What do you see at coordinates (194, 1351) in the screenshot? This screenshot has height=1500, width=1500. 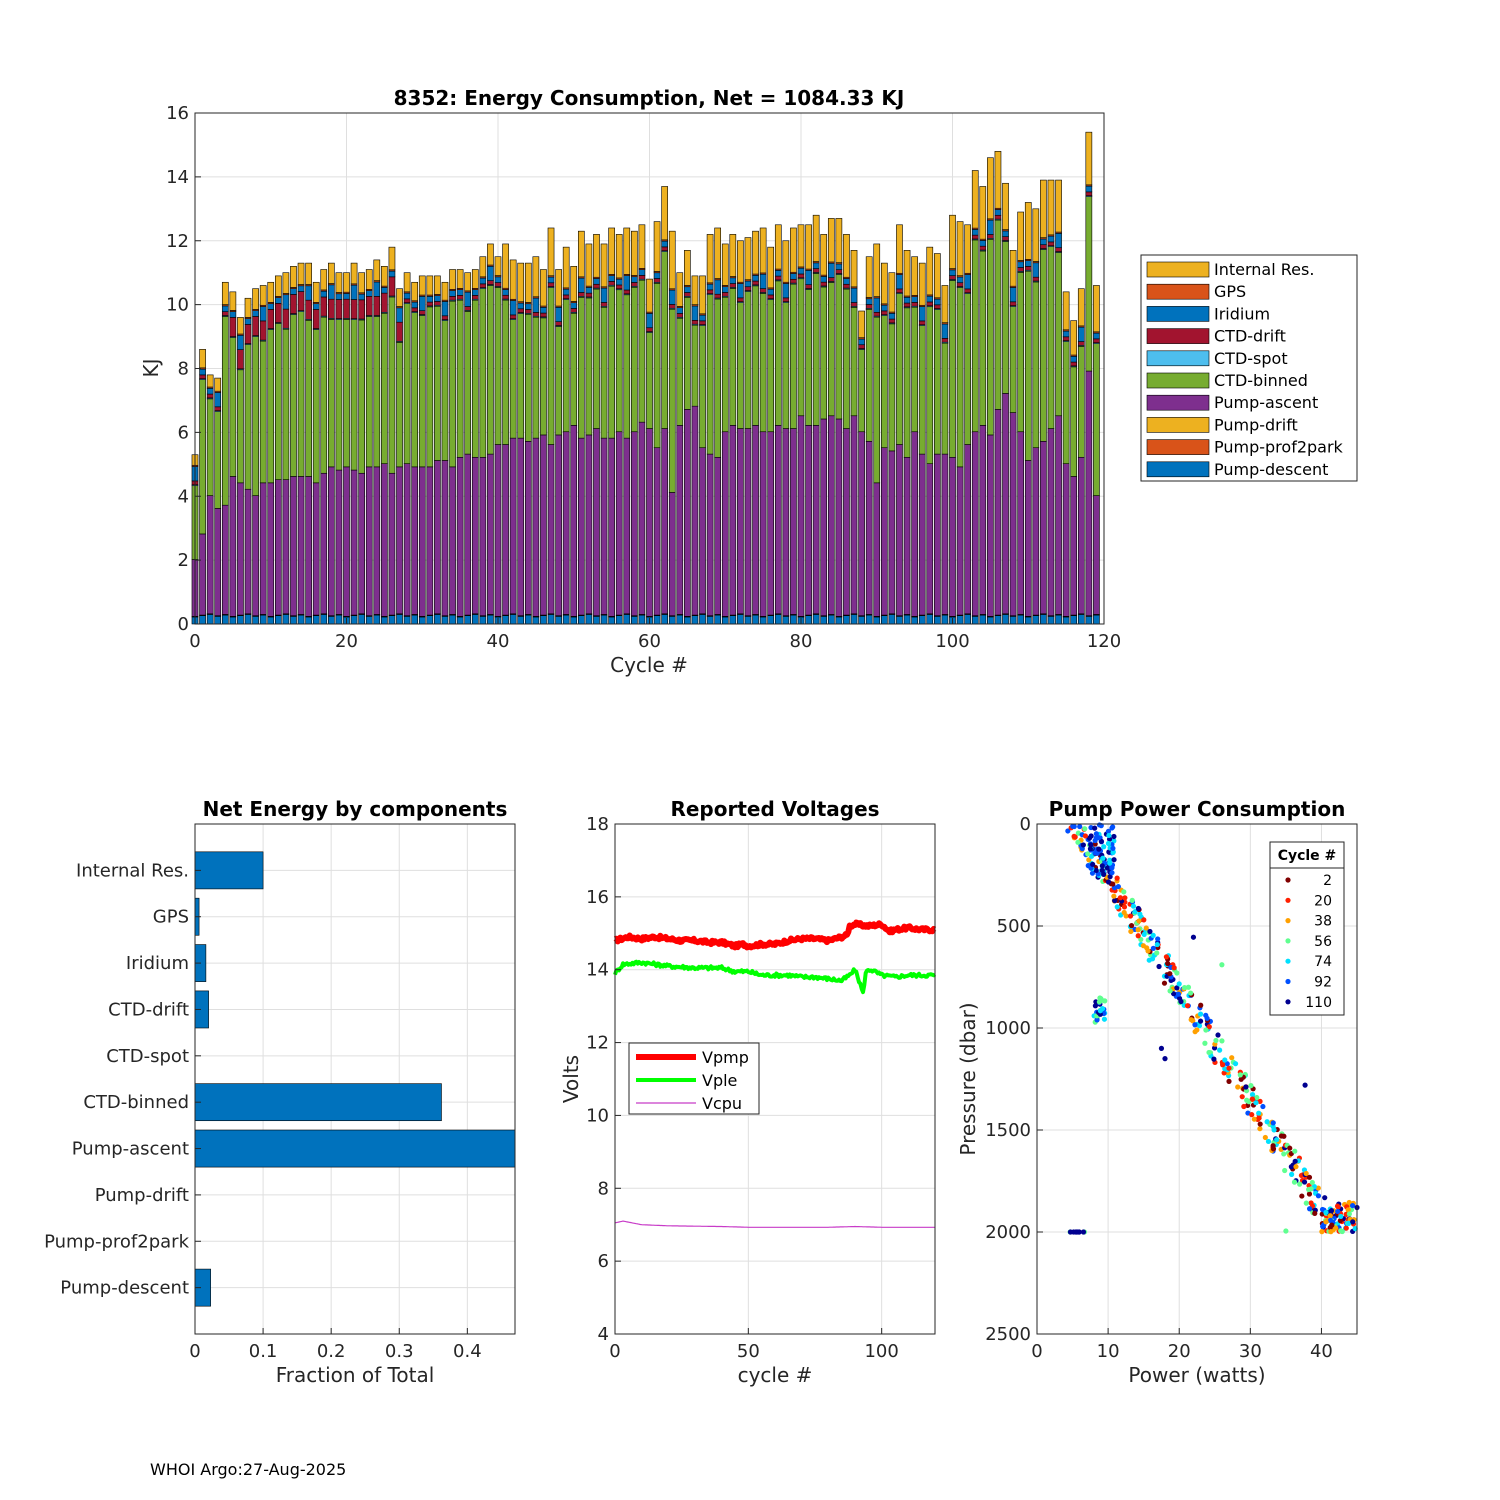 I see `components-xtick-label: 0` at bounding box center [194, 1351].